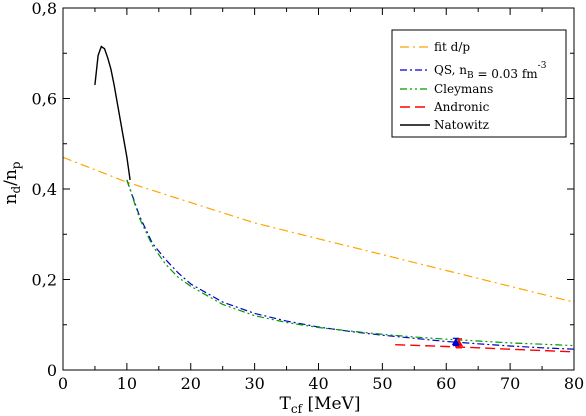 This screenshot has width=586, height=416. What do you see at coordinates (127, 383) in the screenshot?
I see `x-tick-label: 10` at bounding box center [127, 383].